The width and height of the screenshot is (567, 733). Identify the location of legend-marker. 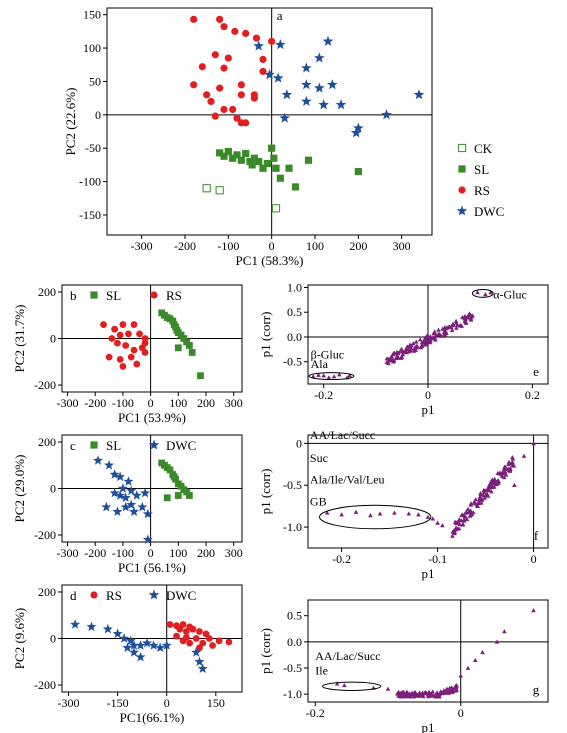
(462, 169).